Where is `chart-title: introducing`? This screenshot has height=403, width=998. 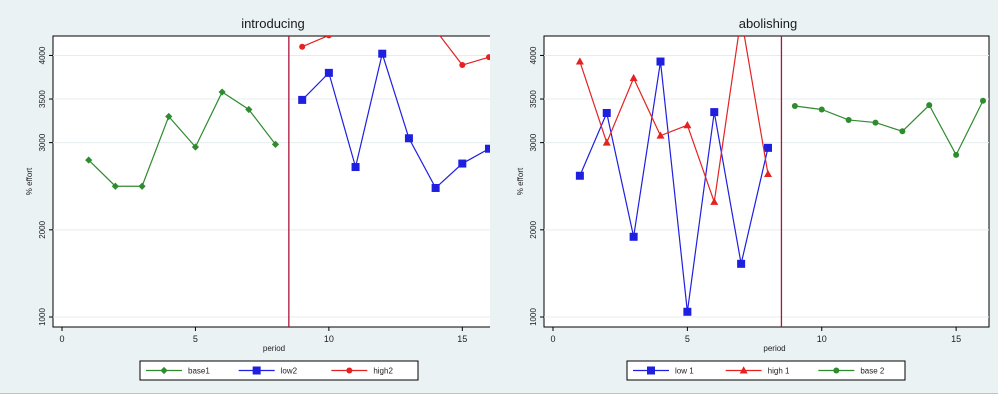
chart-title: introducing is located at coordinates (273, 23).